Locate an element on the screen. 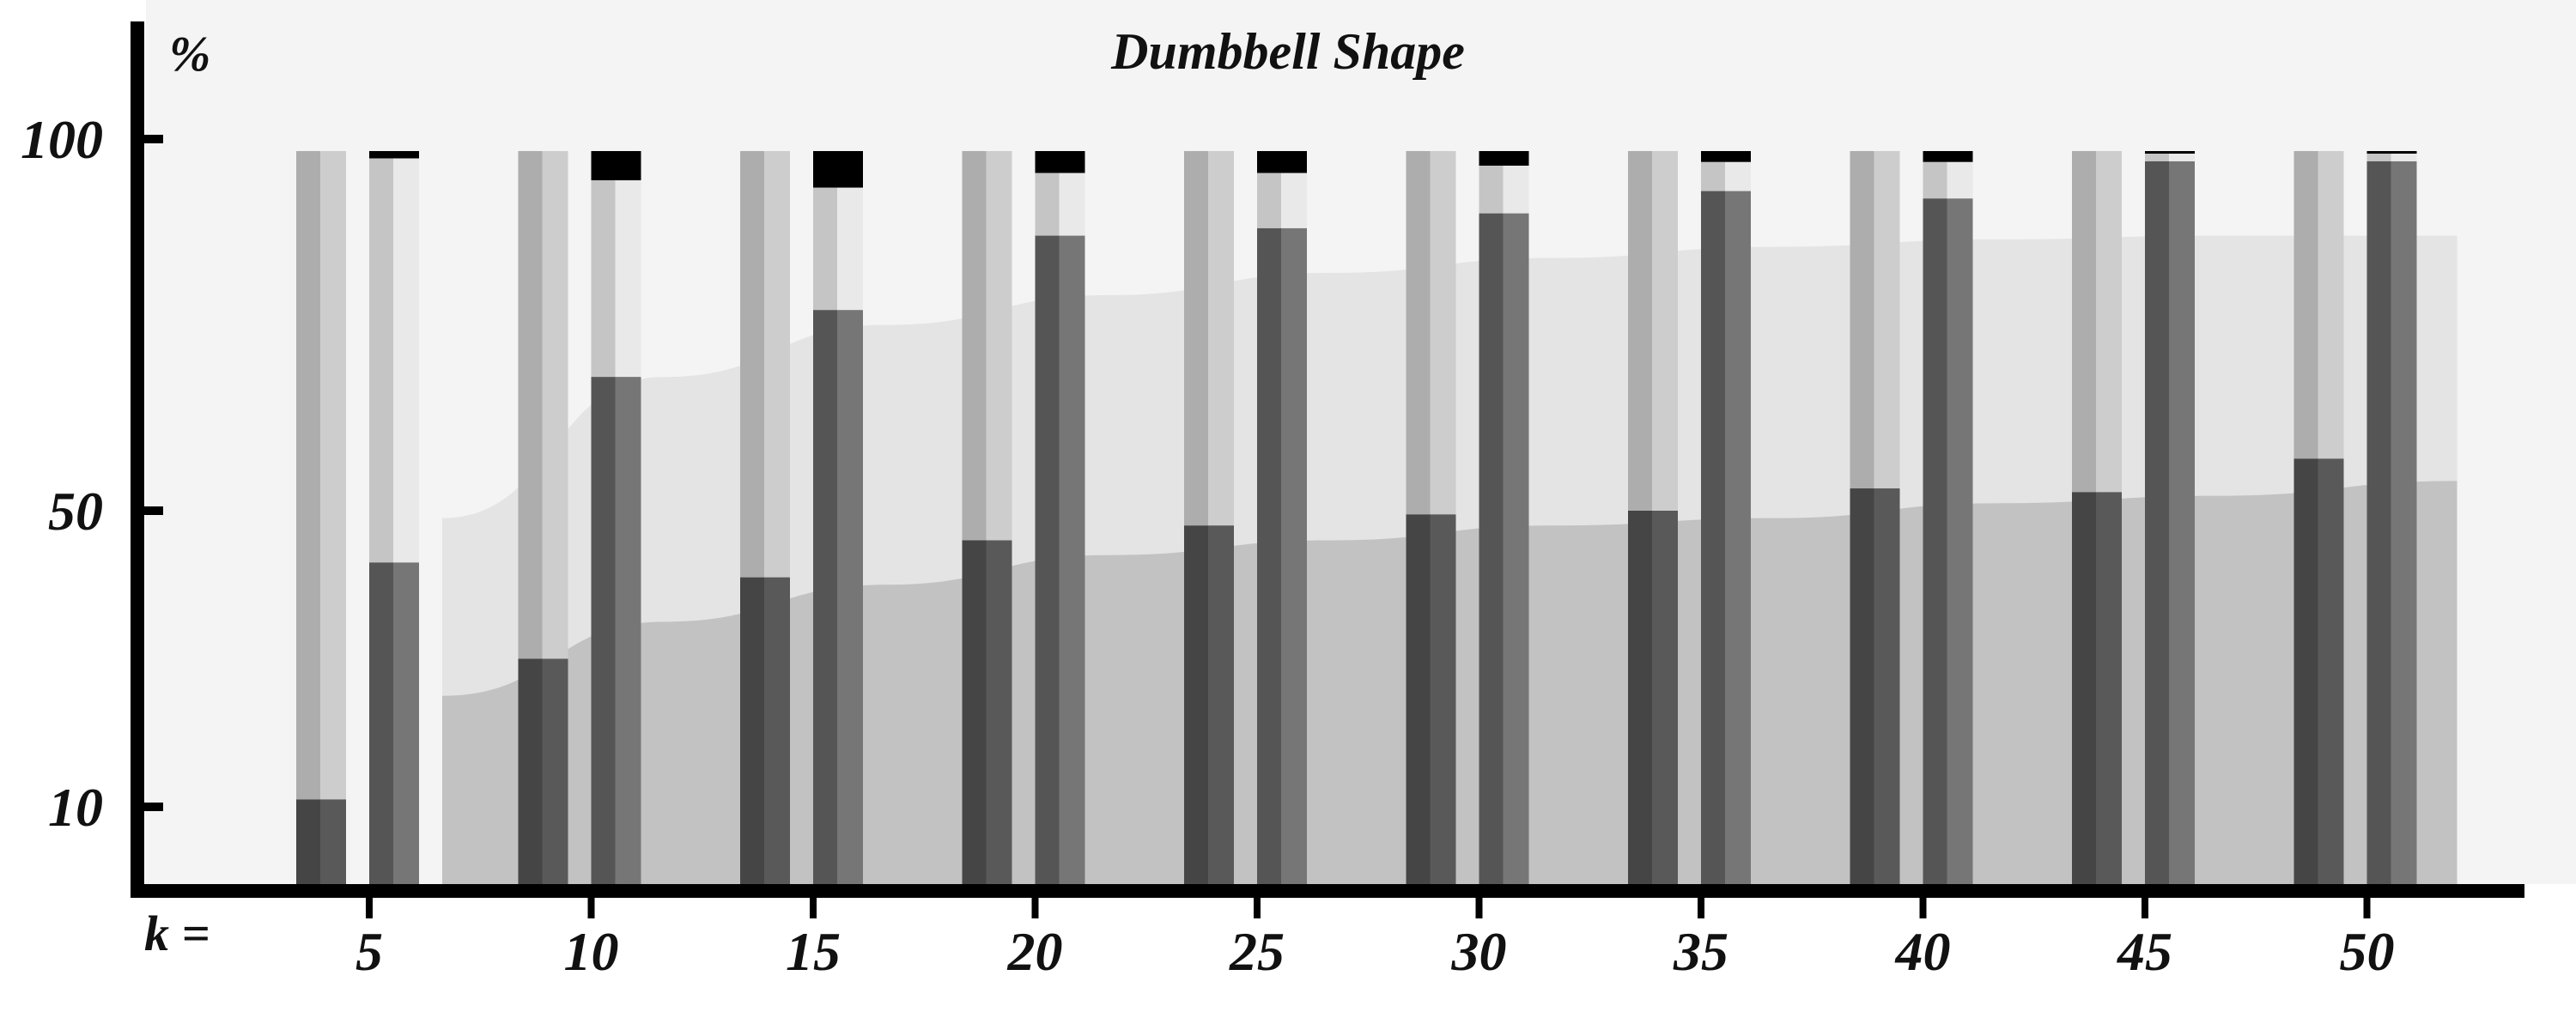  y-ticks: 10 50 100 is located at coordinates (92, 473).